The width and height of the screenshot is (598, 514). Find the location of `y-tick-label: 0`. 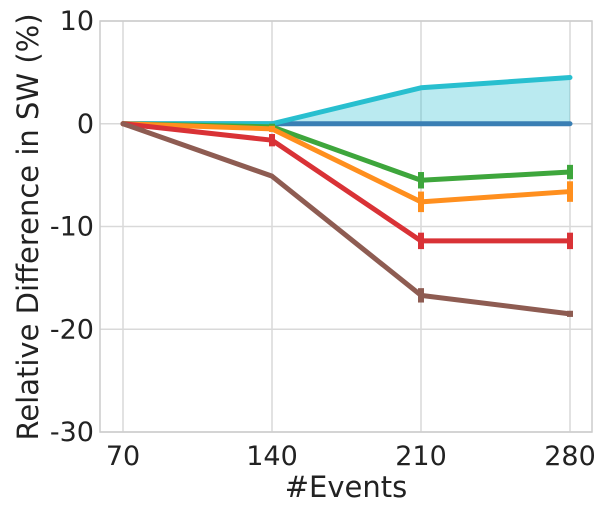

y-tick-label: 0 is located at coordinates (85, 124).